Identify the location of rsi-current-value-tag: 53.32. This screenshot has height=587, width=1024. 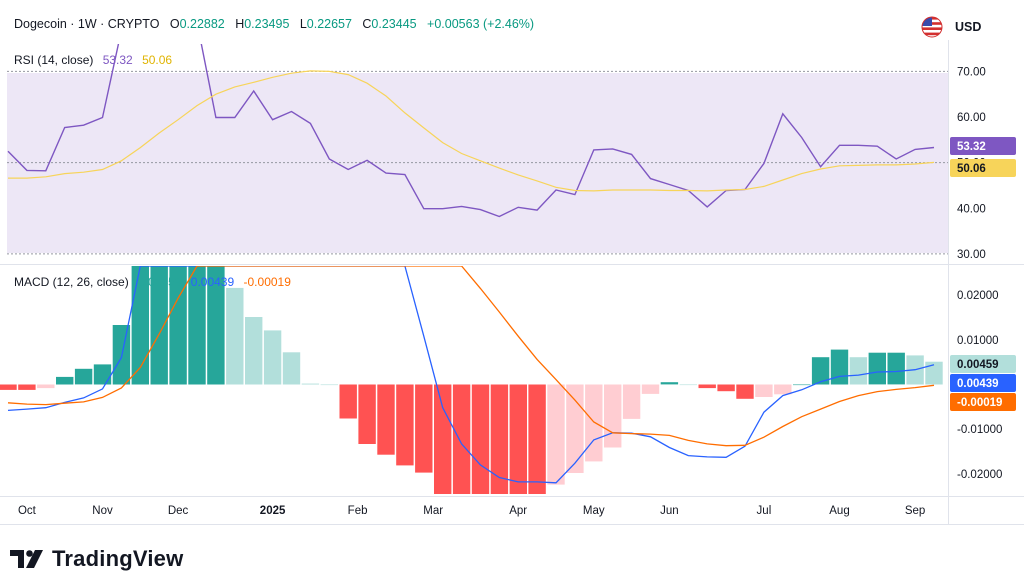
(971, 147).